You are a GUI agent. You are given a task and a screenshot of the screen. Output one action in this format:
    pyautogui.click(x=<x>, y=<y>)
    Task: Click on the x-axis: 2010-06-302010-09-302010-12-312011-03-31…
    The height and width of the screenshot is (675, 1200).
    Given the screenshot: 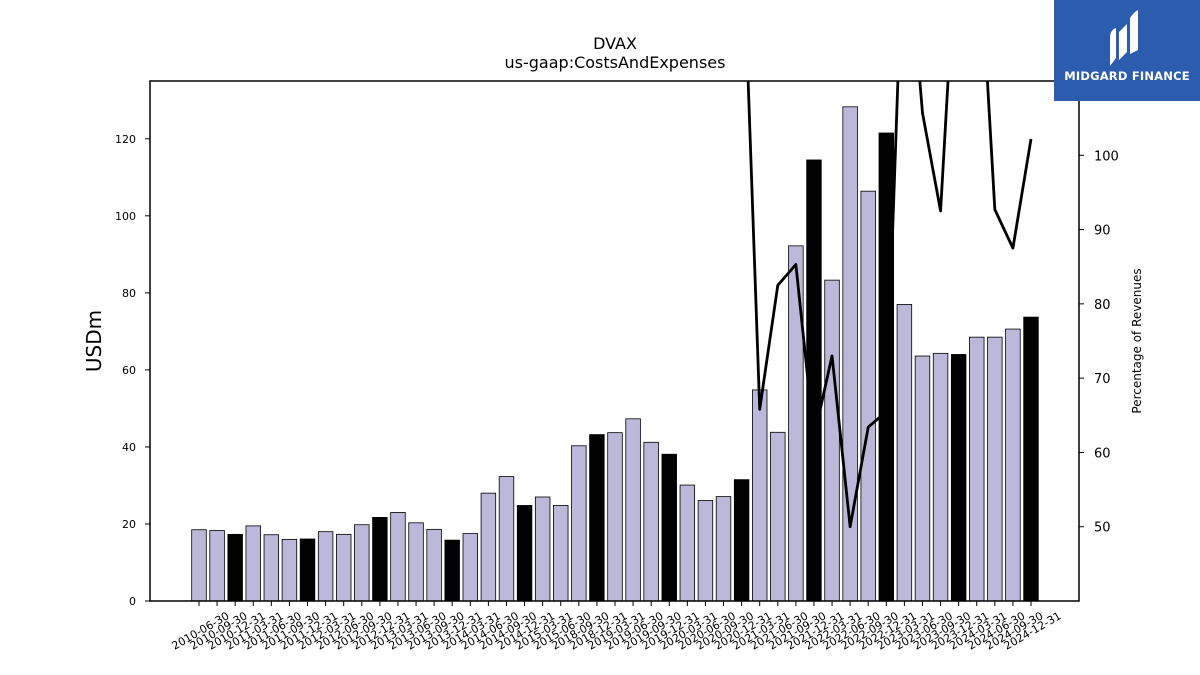 What is the action you would take?
    pyautogui.click(x=617, y=627)
    